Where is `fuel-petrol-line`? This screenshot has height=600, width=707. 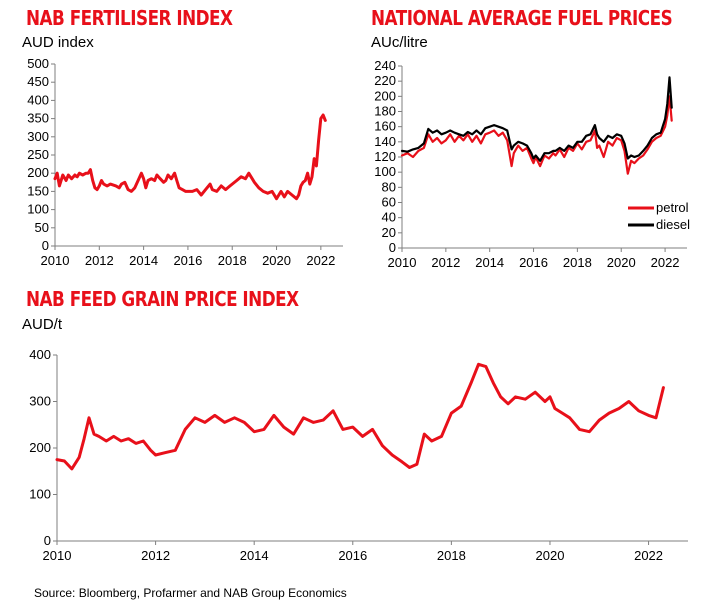
fuel-petrol-line is located at coordinates (536, 135).